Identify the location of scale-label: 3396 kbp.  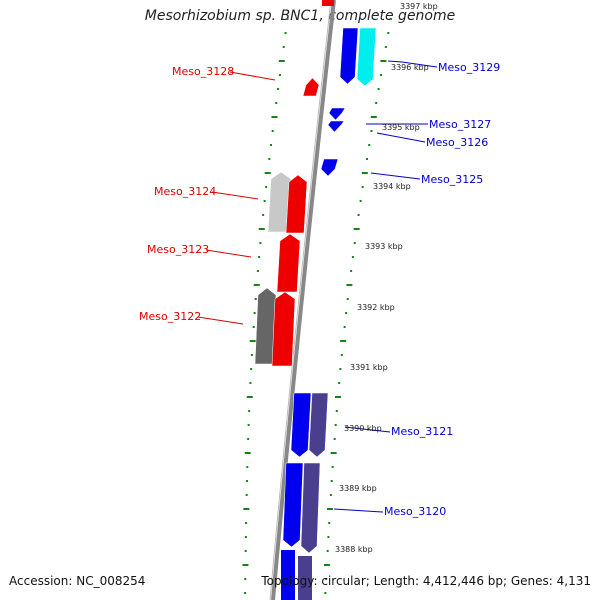
(410, 67).